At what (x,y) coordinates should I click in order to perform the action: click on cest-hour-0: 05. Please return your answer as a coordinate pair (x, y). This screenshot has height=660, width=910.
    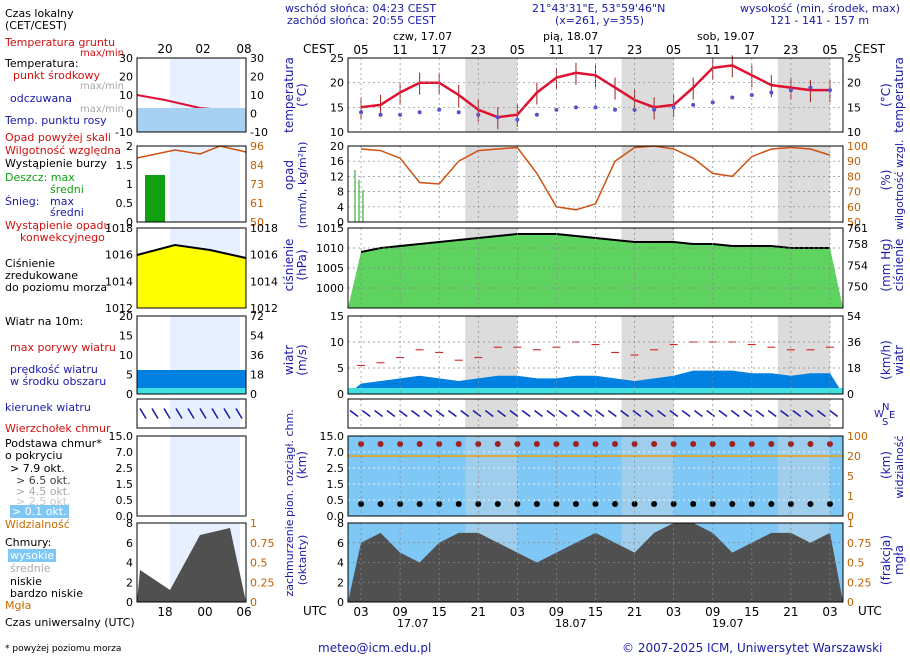
    Looking at the image, I should click on (360, 50).